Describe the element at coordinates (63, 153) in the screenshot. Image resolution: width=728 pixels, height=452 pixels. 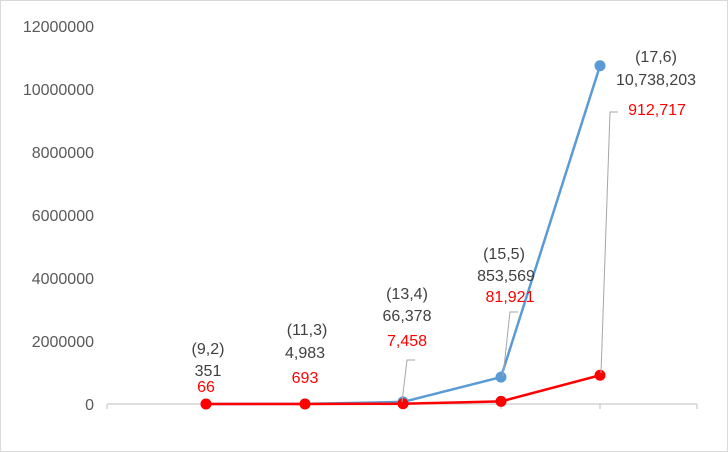
I see `y-tick-label: 8000000` at that location.